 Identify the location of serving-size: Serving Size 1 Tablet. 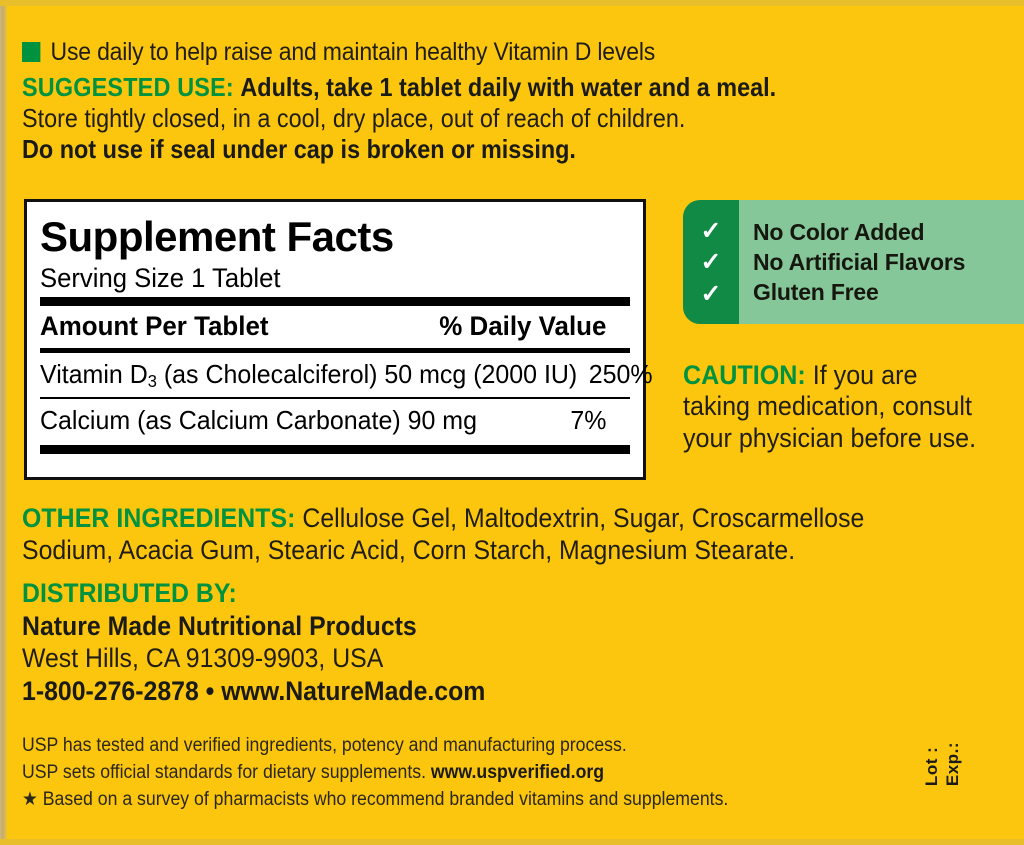
(160, 278).